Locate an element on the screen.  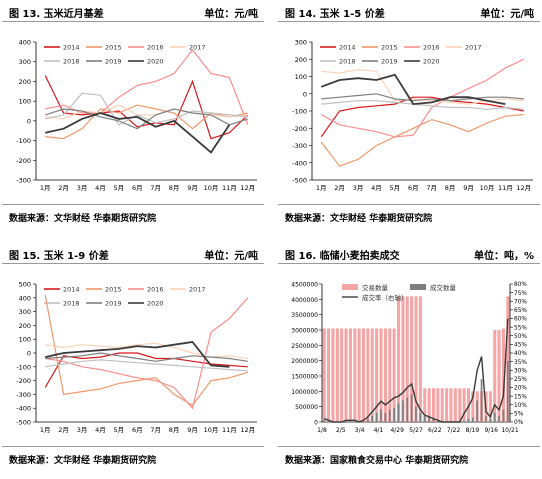
chart-source: 数据来源：文华财经 华泰期货研究院 is located at coordinates (83, 219).